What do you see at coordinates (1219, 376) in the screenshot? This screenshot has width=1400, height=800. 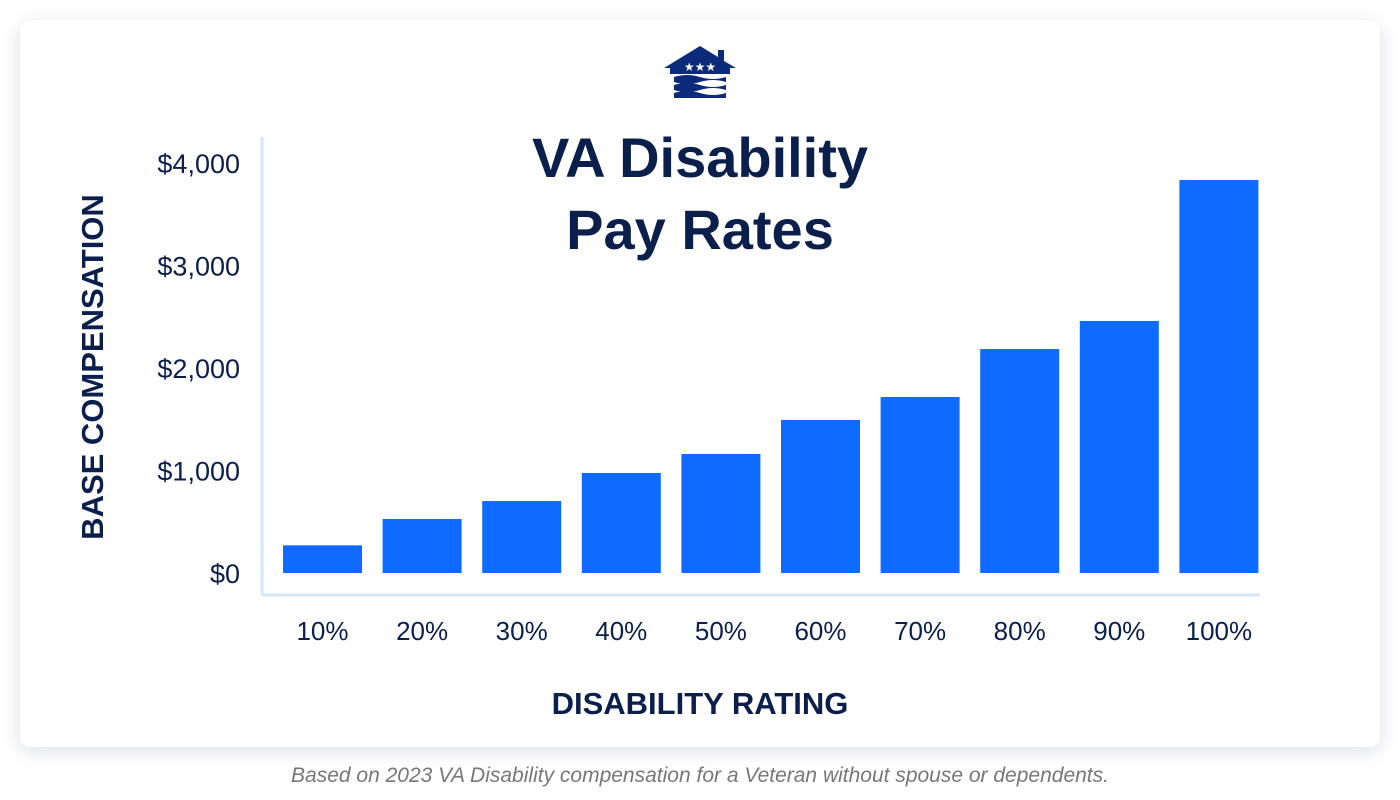 I see `bar-100pct` at bounding box center [1219, 376].